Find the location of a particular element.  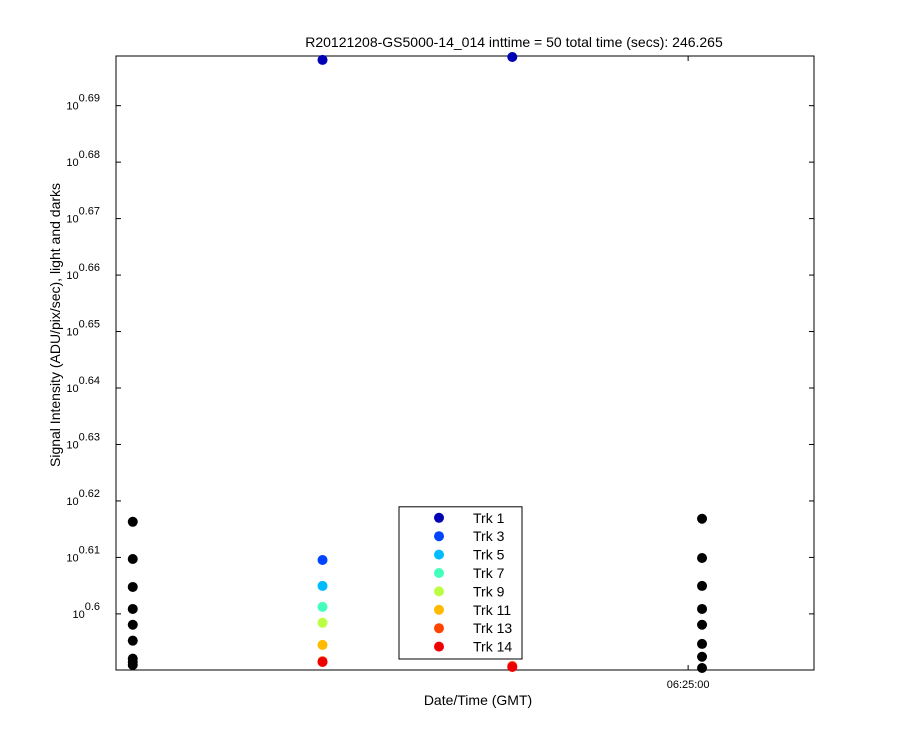

legend-label: Trk 5 is located at coordinates (489, 555).